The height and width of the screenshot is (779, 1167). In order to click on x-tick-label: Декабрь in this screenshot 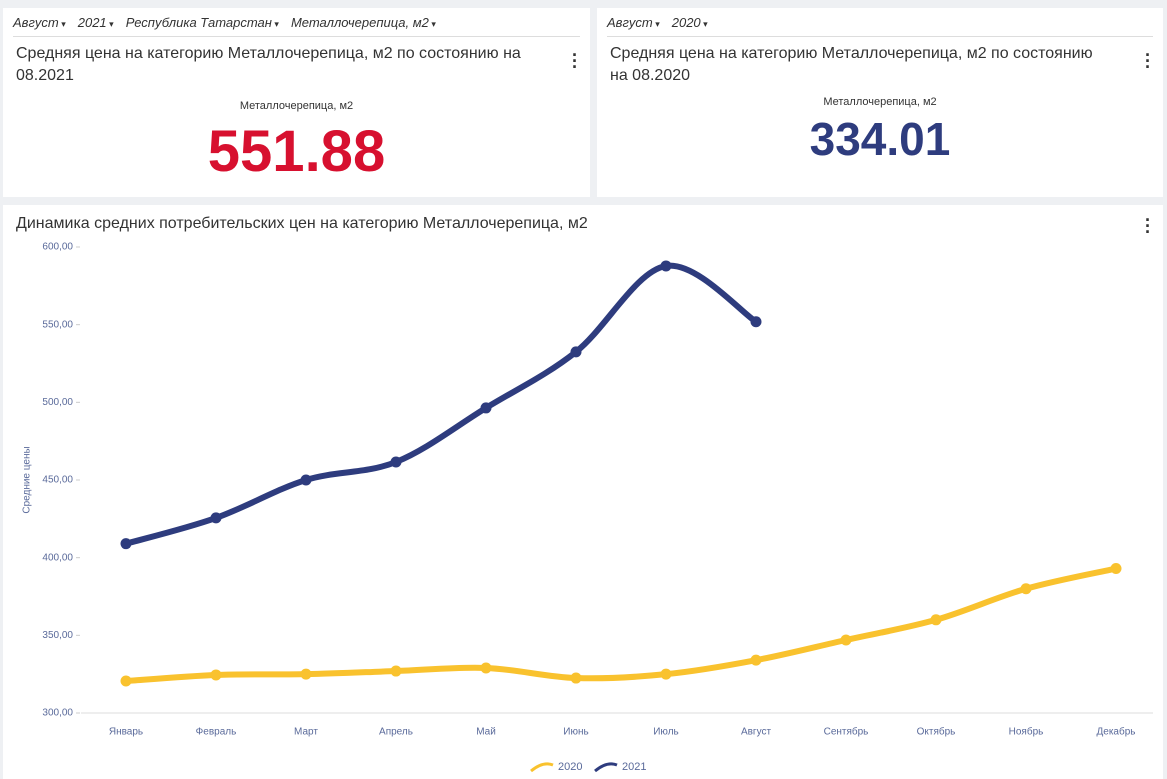, I will do `click(1116, 732)`.